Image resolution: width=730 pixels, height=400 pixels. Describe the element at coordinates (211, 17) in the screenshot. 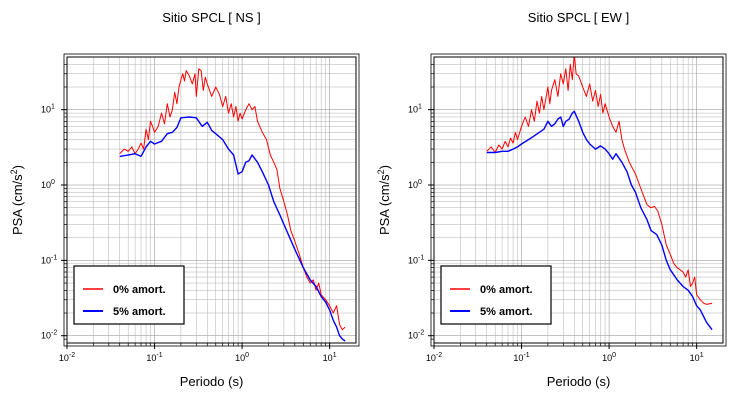

I see `chart-title: Sitio SPCL [ NS ]` at that location.